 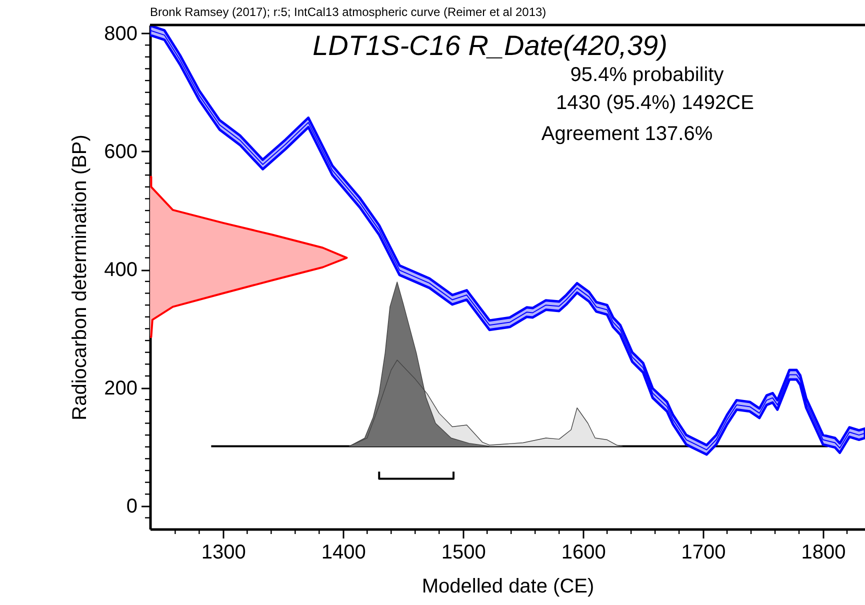 What do you see at coordinates (121, 270) in the screenshot?
I see `y-tick-label: 400` at bounding box center [121, 270].